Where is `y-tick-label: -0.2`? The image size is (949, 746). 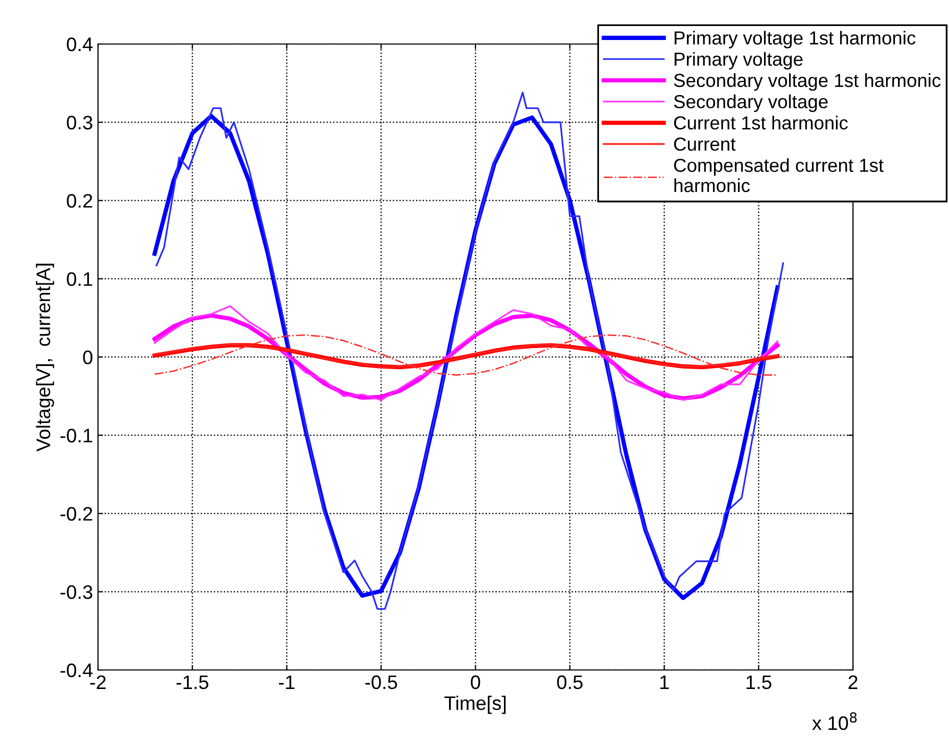
y-tick-label: -0.2 is located at coordinates (76, 513).